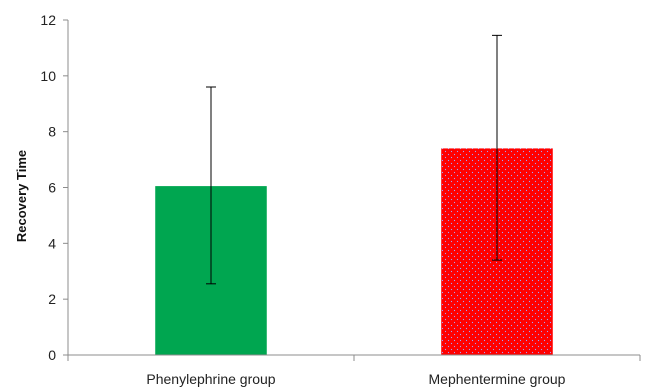 This screenshot has height=391, width=646. I want to click on x-category-label: Phenylephrine group, so click(210, 379).